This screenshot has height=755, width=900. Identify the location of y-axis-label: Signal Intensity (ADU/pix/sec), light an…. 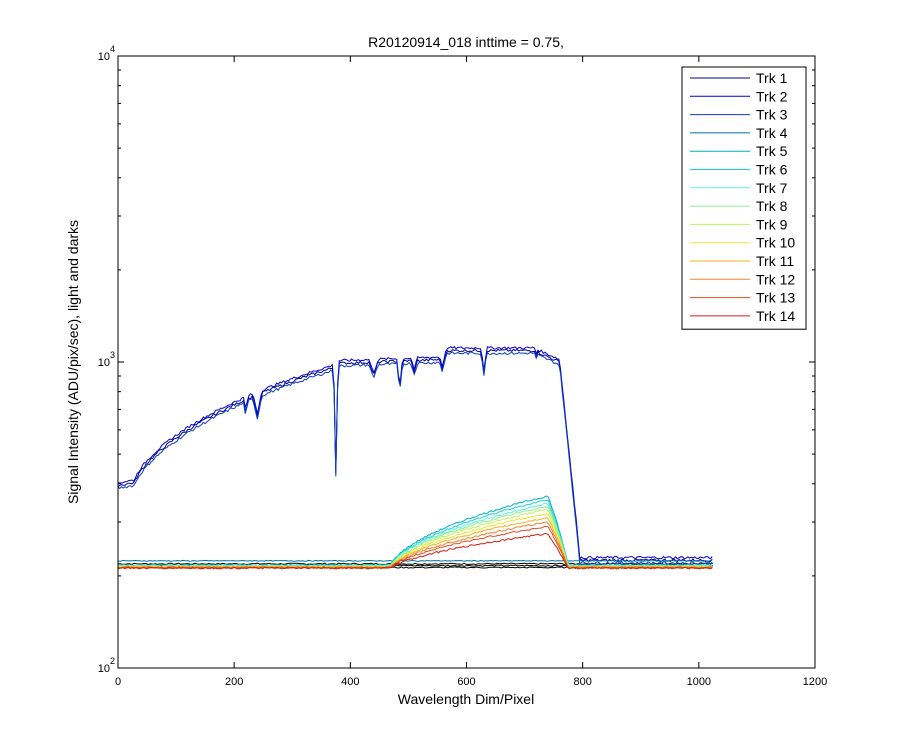
(73, 362).